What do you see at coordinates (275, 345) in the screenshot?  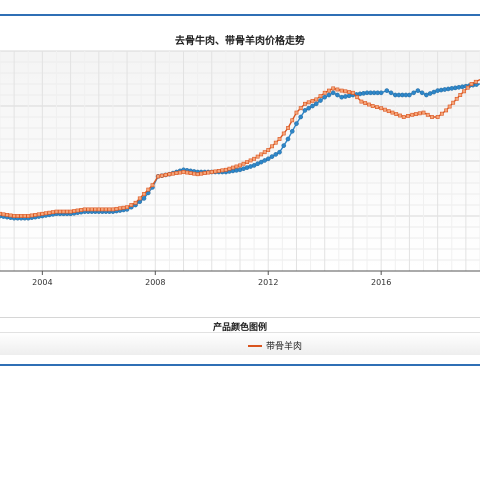 I see `legend-item: 带骨羊肉` at bounding box center [275, 345].